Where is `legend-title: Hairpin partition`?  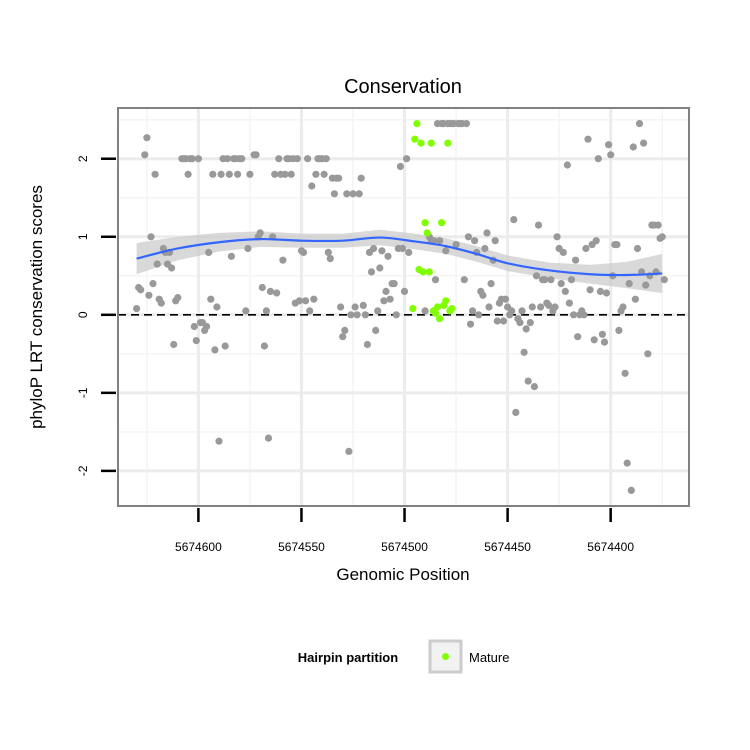
legend-title: Hairpin partition is located at coordinates (348, 657).